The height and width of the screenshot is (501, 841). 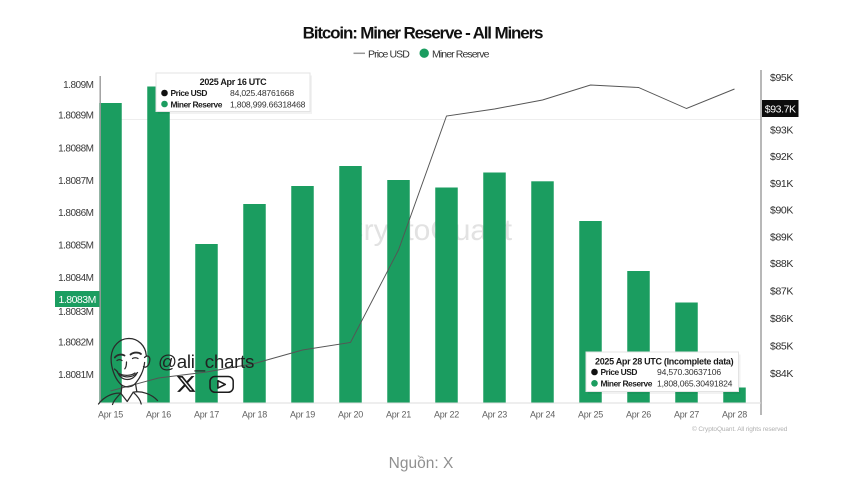 What do you see at coordinates (638, 415) in the screenshot?
I see `svg-text: Apr 26` at bounding box center [638, 415].